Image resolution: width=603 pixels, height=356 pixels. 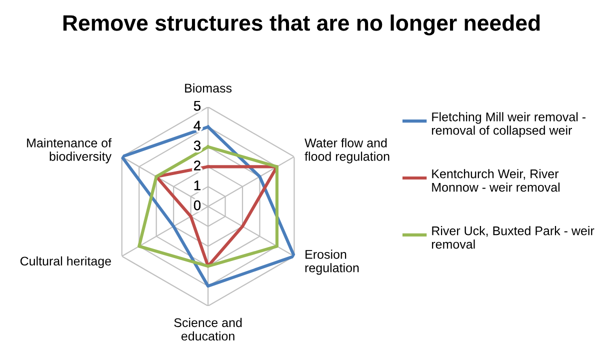 What do you see at coordinates (197, 106) in the screenshot?
I see `y-tick-label: 5` at bounding box center [197, 106].